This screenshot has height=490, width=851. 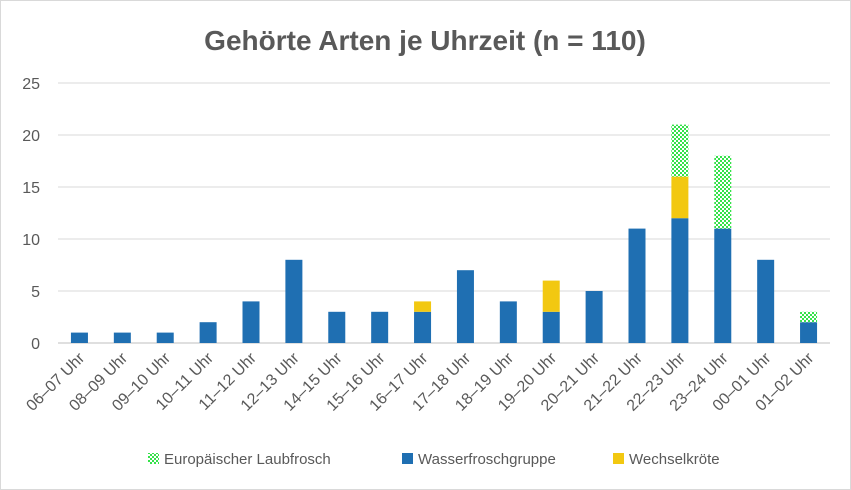 I want to click on y-tick-label: 10, so click(x=31, y=240).